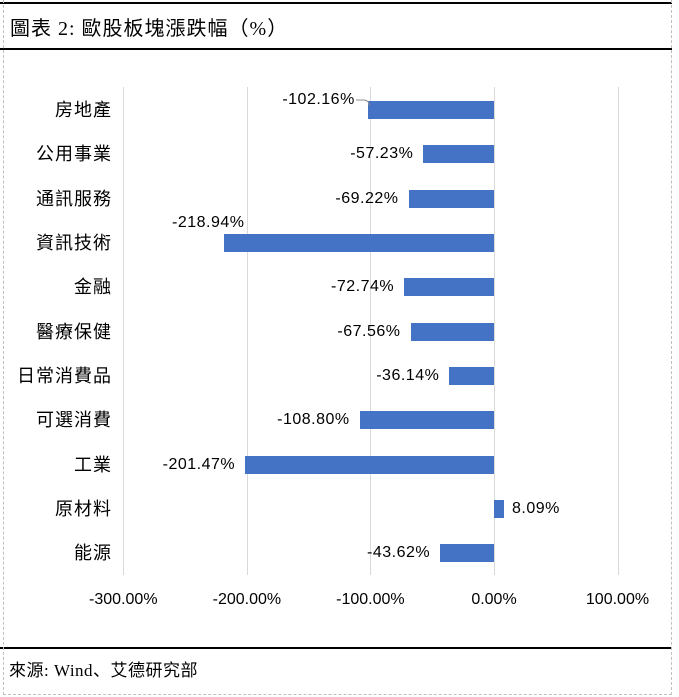 The width and height of the screenshot is (679, 697). Describe the element at coordinates (370, 599) in the screenshot. I see `x-axis-tick-label: -100.00%` at that location.